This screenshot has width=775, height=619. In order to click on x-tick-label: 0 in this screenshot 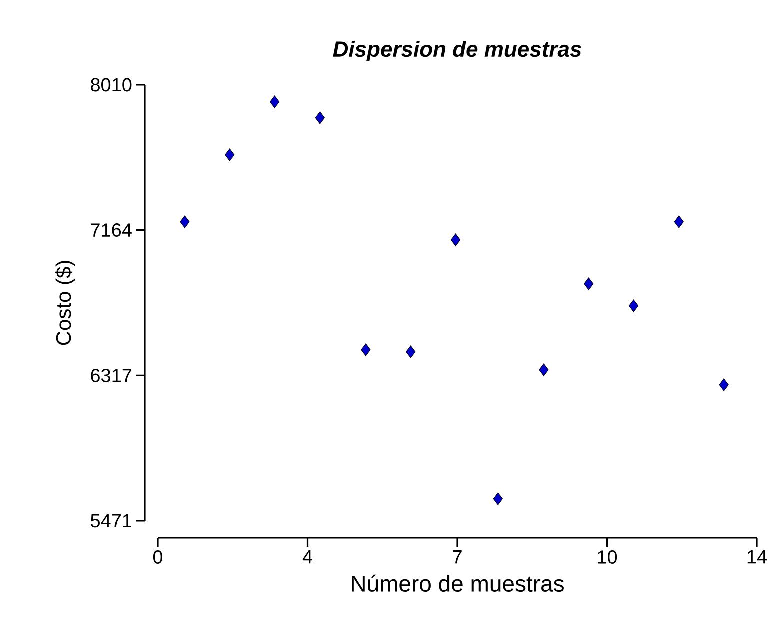, I will do `click(158, 557)`.